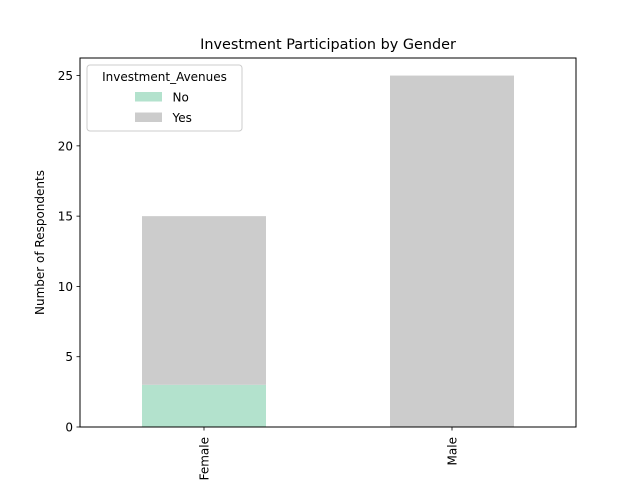  What do you see at coordinates (65, 217) in the screenshot?
I see `y-tick-label: 15` at bounding box center [65, 217].